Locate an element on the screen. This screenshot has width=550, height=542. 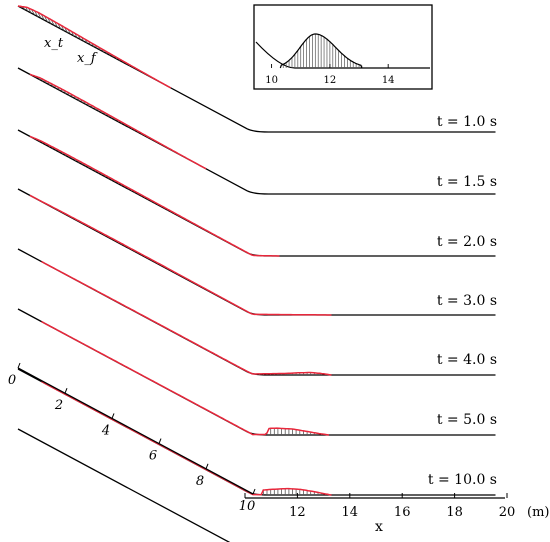
x-tick-label-14: 14 is located at coordinates (350, 512).